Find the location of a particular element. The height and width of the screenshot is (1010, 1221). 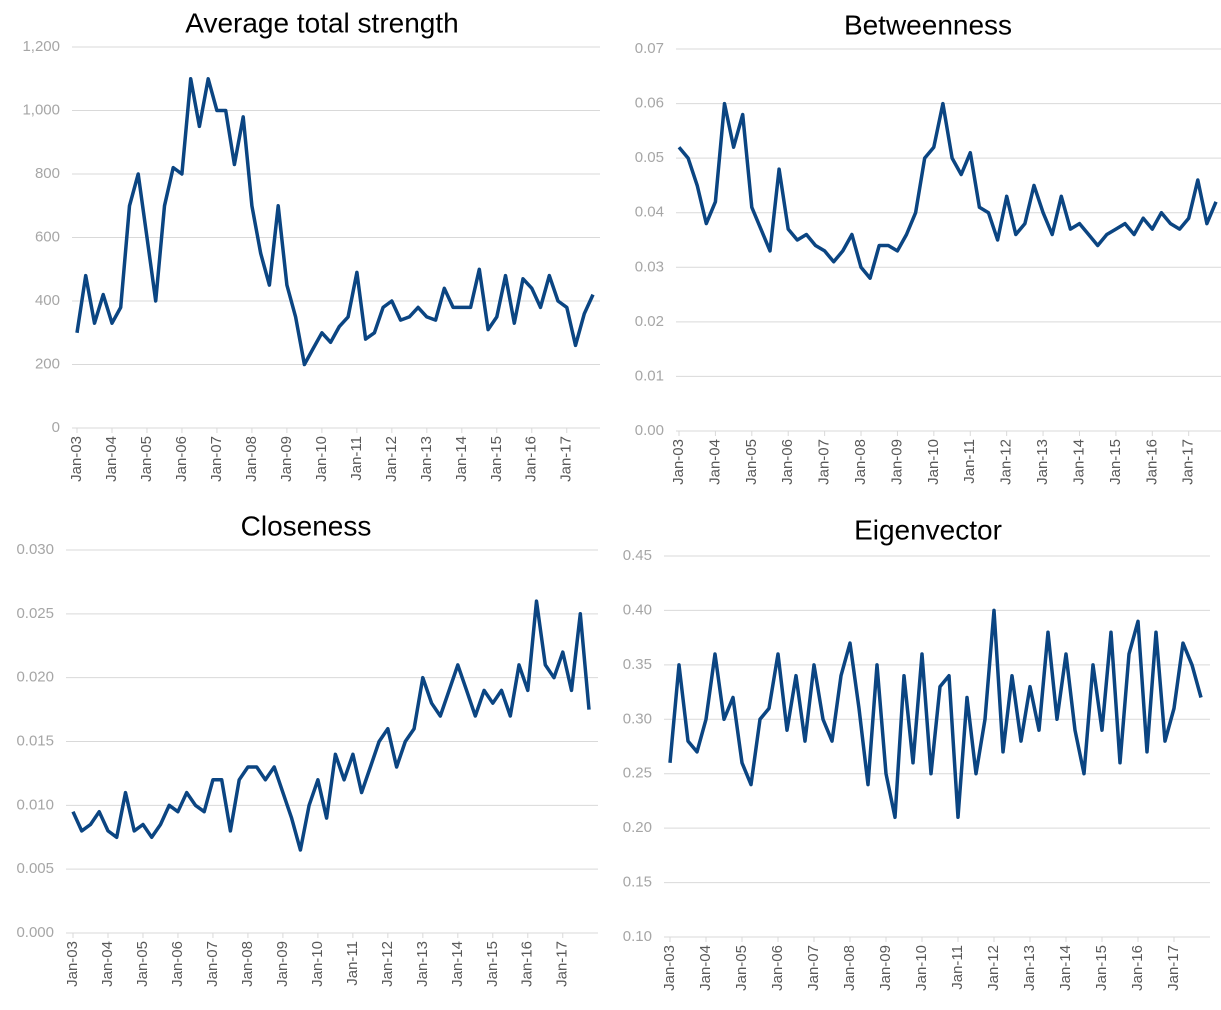

y-tick-label: 0.15 is located at coordinates (637, 882).